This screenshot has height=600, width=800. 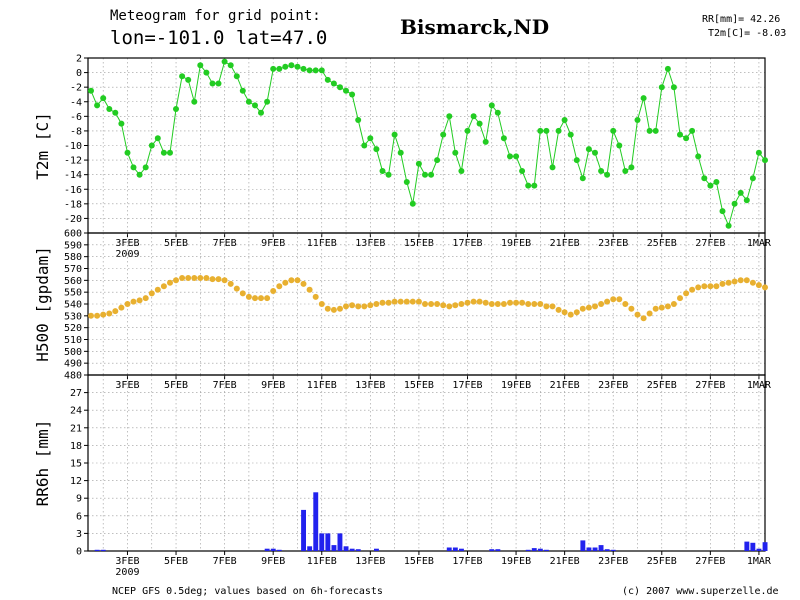 I want to click on x-tick-label: 23FEB, so click(x=613, y=561).